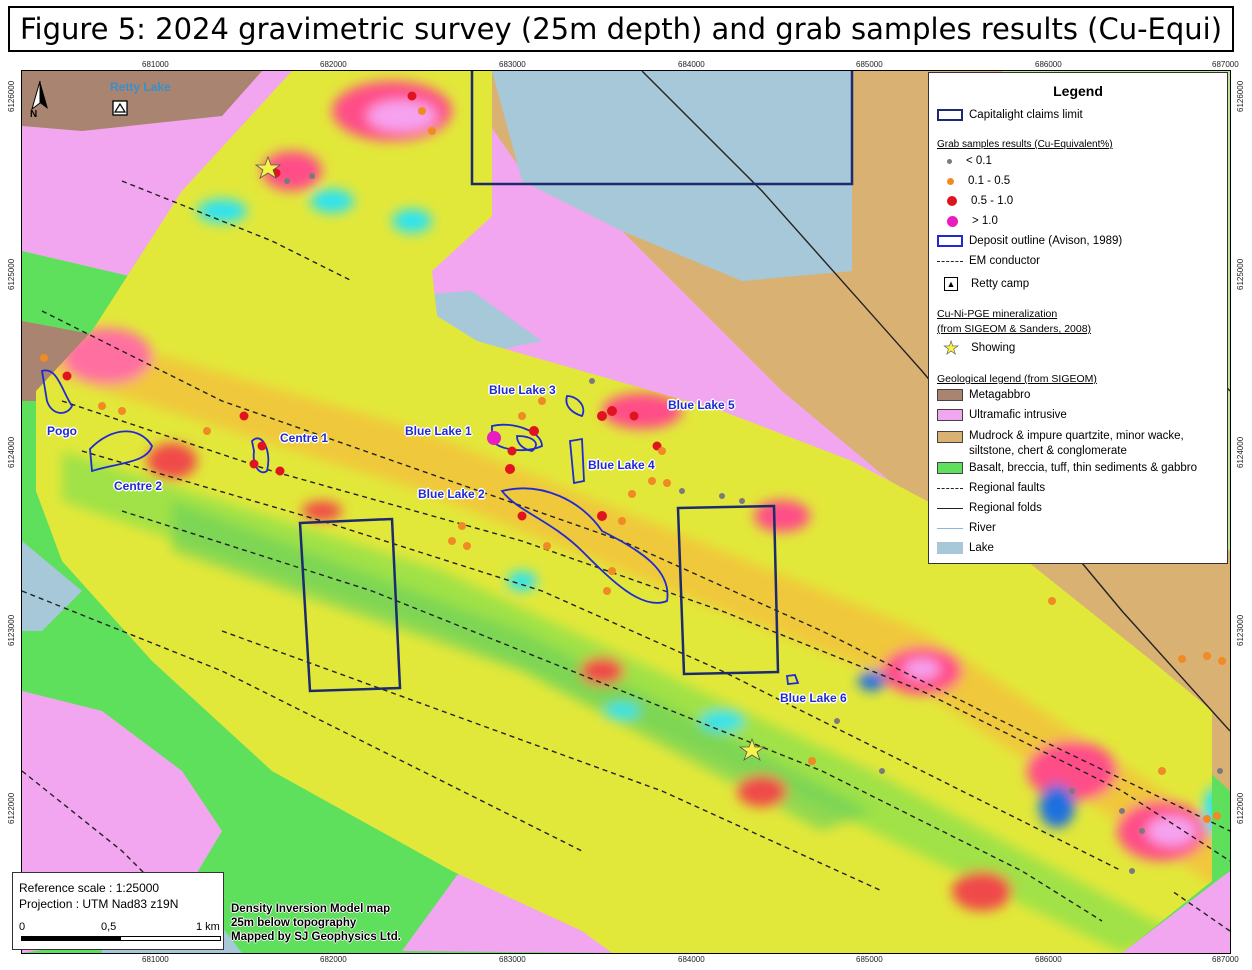 The image size is (1252, 970). Describe the element at coordinates (973, 181) in the screenshot. I see `grab-class-1: 0.1 - 0.5` at that location.